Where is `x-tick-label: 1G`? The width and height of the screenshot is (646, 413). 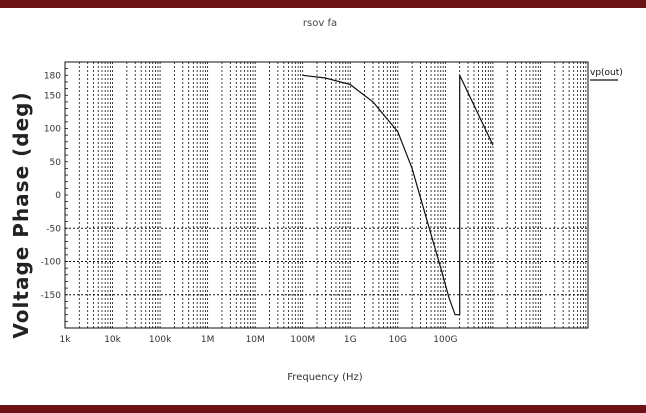 x-tick-label: 1G is located at coordinates (350, 340).